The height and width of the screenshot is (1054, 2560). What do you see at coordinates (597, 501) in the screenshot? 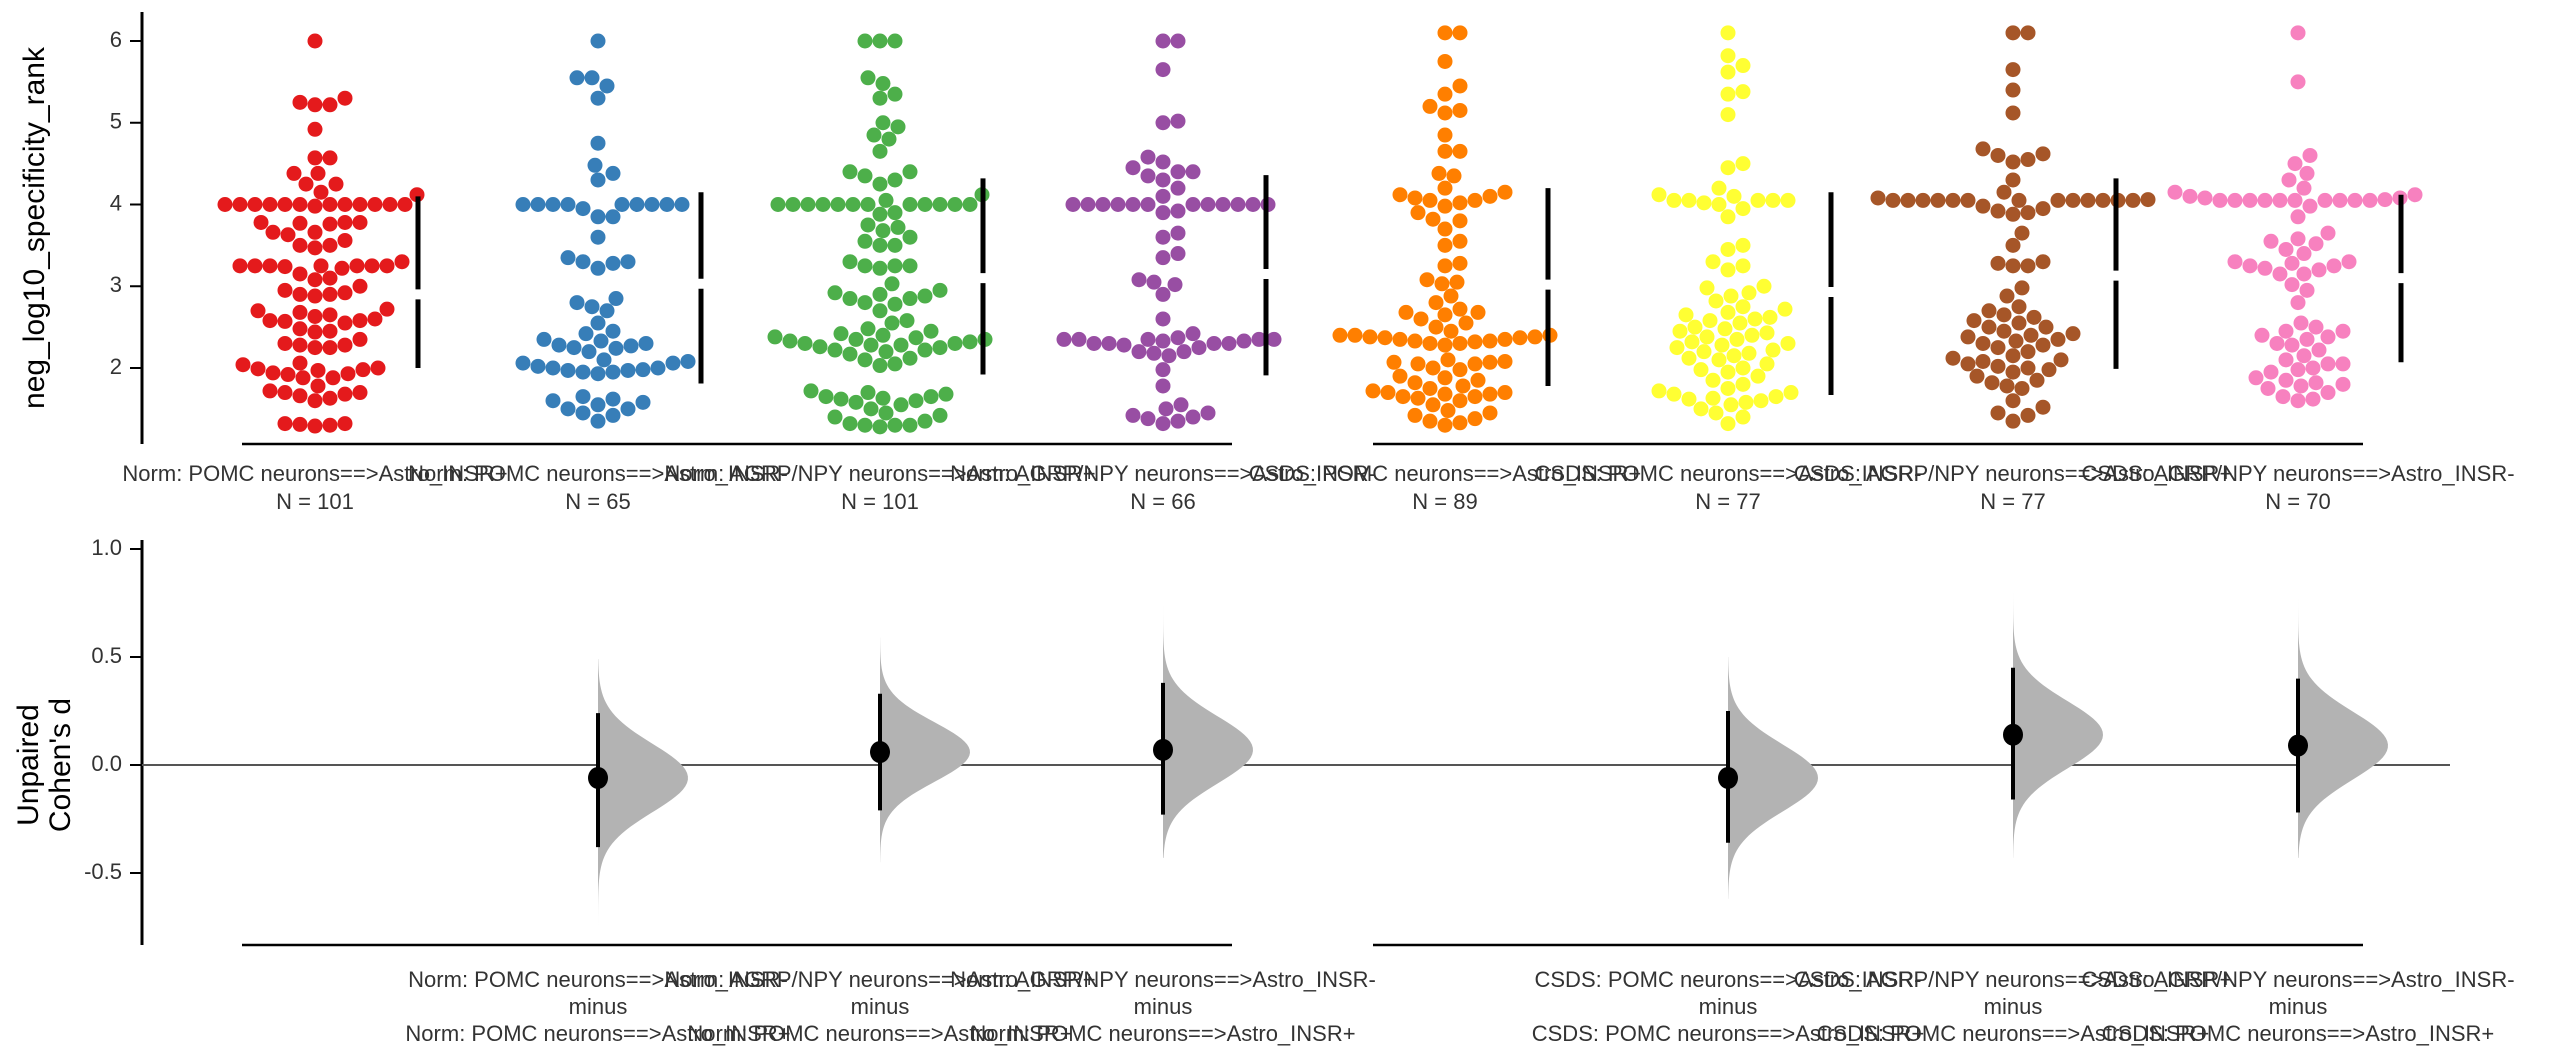
I see `group-n-label: N = 65` at bounding box center [597, 501].